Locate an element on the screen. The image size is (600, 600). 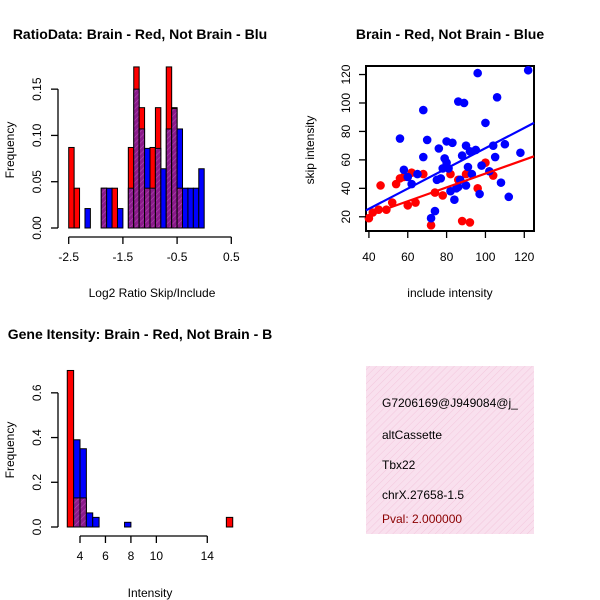
gene-x-tick-label: 4 is located at coordinates (80, 556).